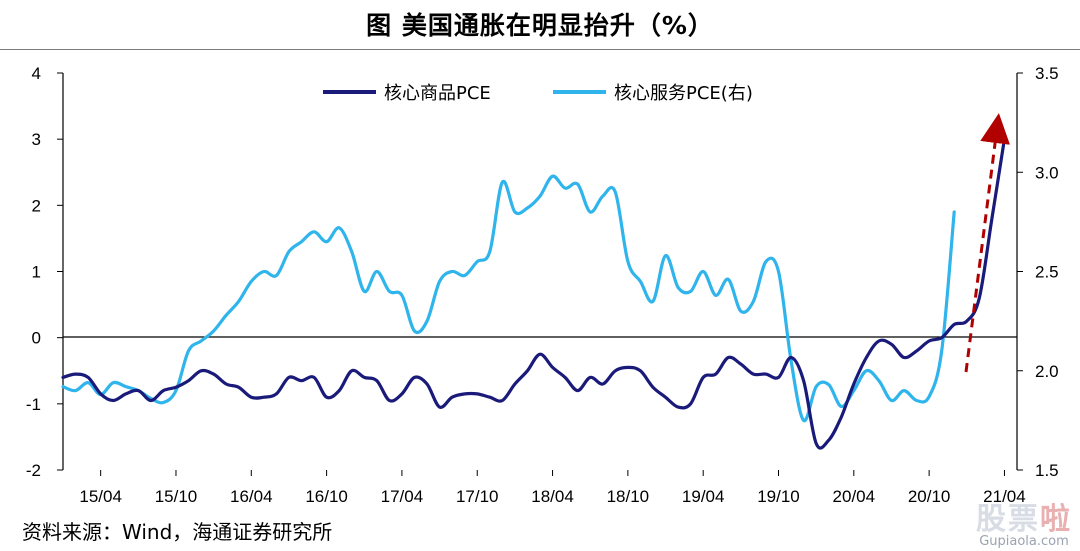 The height and width of the screenshot is (551, 1080). What do you see at coordinates (100, 496) in the screenshot?
I see `x-tick-label: 15/04` at bounding box center [100, 496].